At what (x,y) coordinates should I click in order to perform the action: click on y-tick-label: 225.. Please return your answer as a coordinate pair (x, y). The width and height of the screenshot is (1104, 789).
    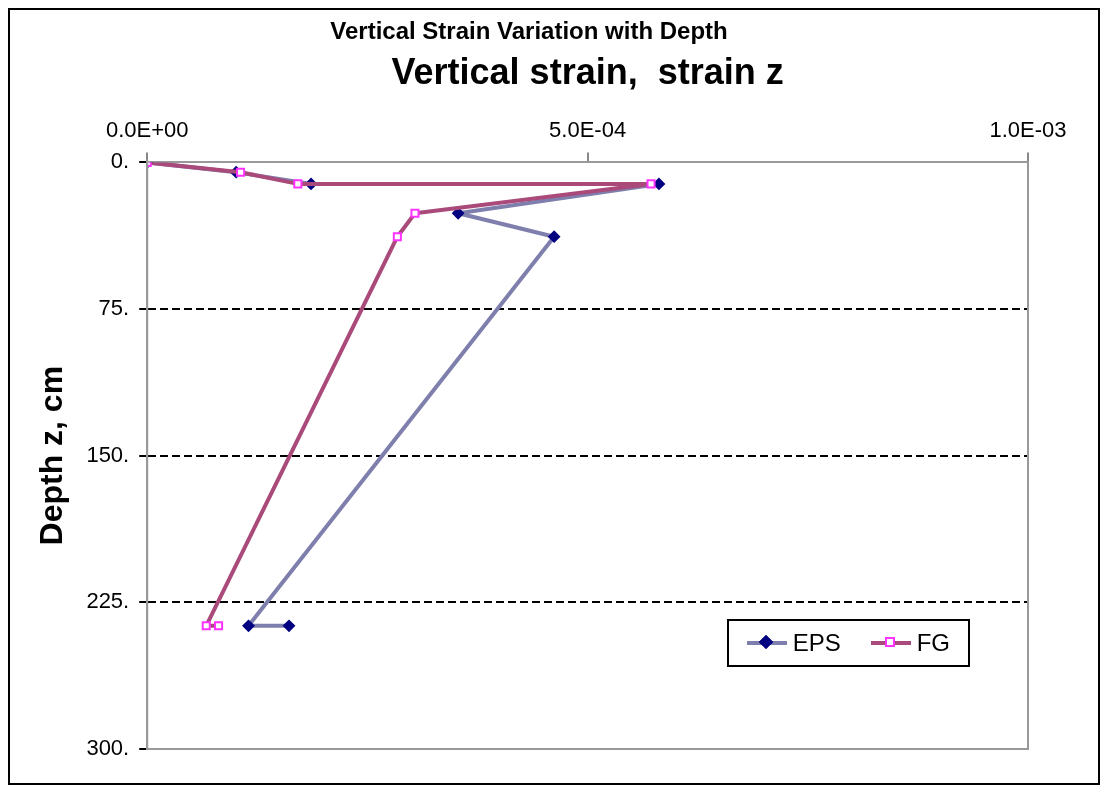
    Looking at the image, I should click on (108, 601).